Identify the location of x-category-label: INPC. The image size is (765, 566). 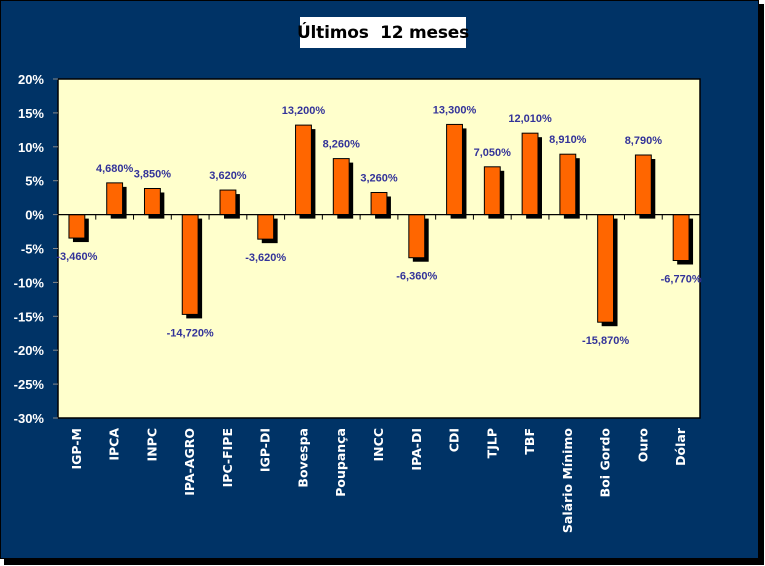
(151, 444).